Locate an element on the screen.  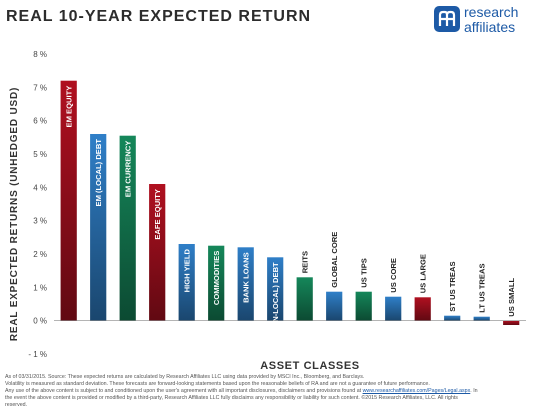
bar-us-small is located at coordinates (511, 322).